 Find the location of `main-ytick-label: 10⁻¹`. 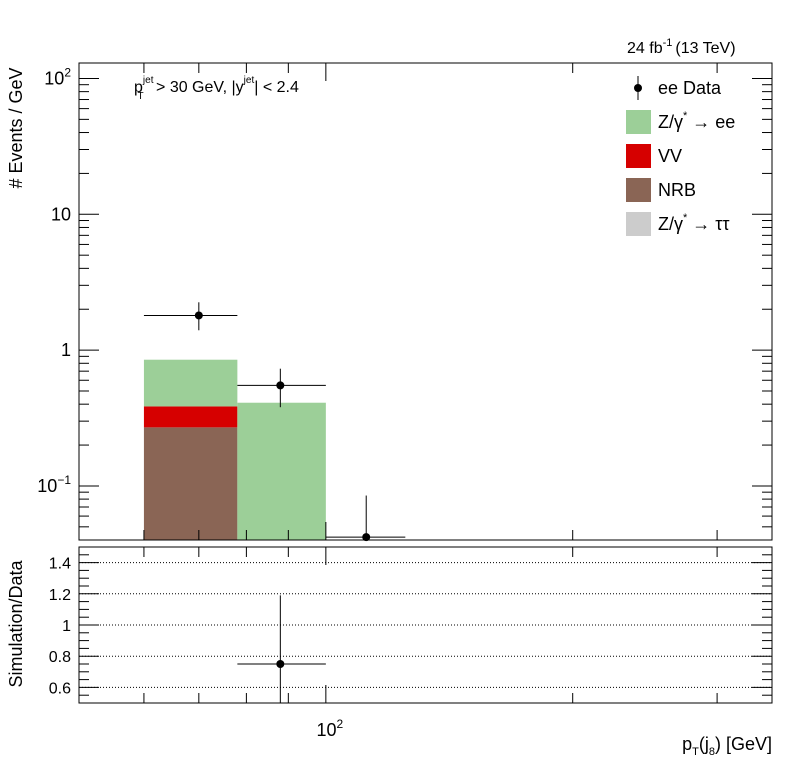

main-ytick-label: 10⁻¹ is located at coordinates (54, 484).